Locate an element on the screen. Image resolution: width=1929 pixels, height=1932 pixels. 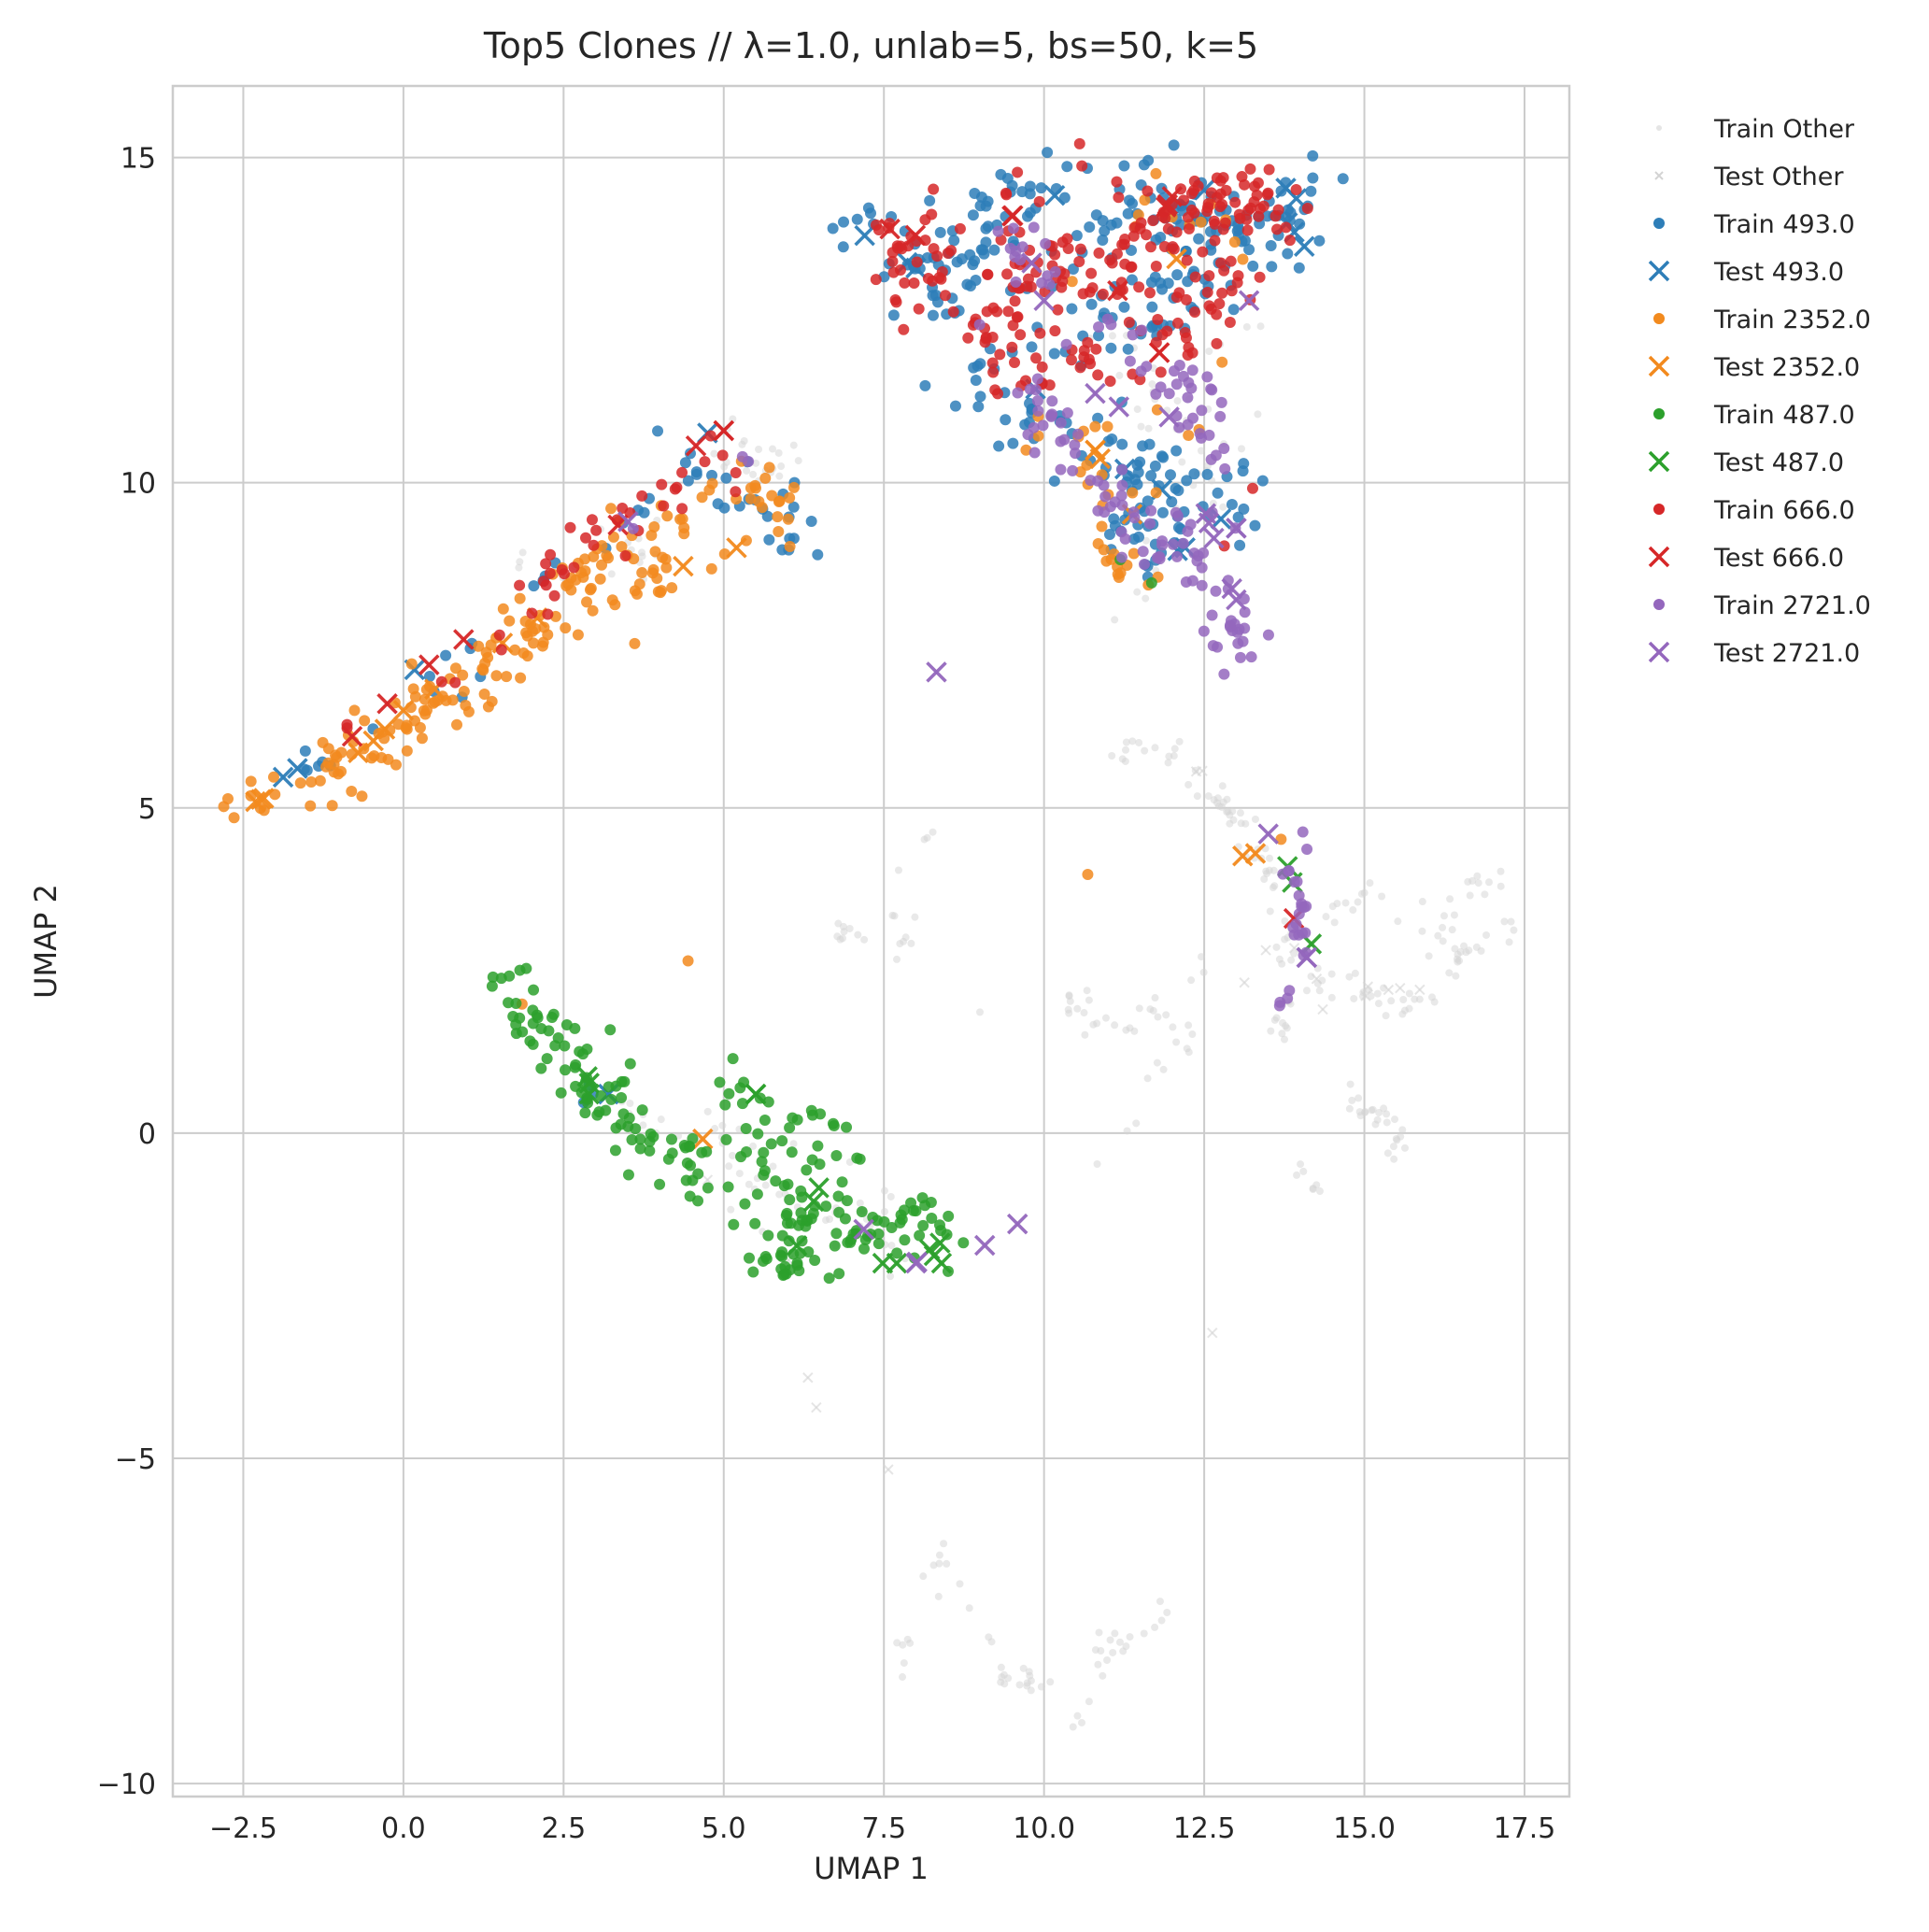
legend-label: Test 2721.0 is located at coordinates (1786, 653).